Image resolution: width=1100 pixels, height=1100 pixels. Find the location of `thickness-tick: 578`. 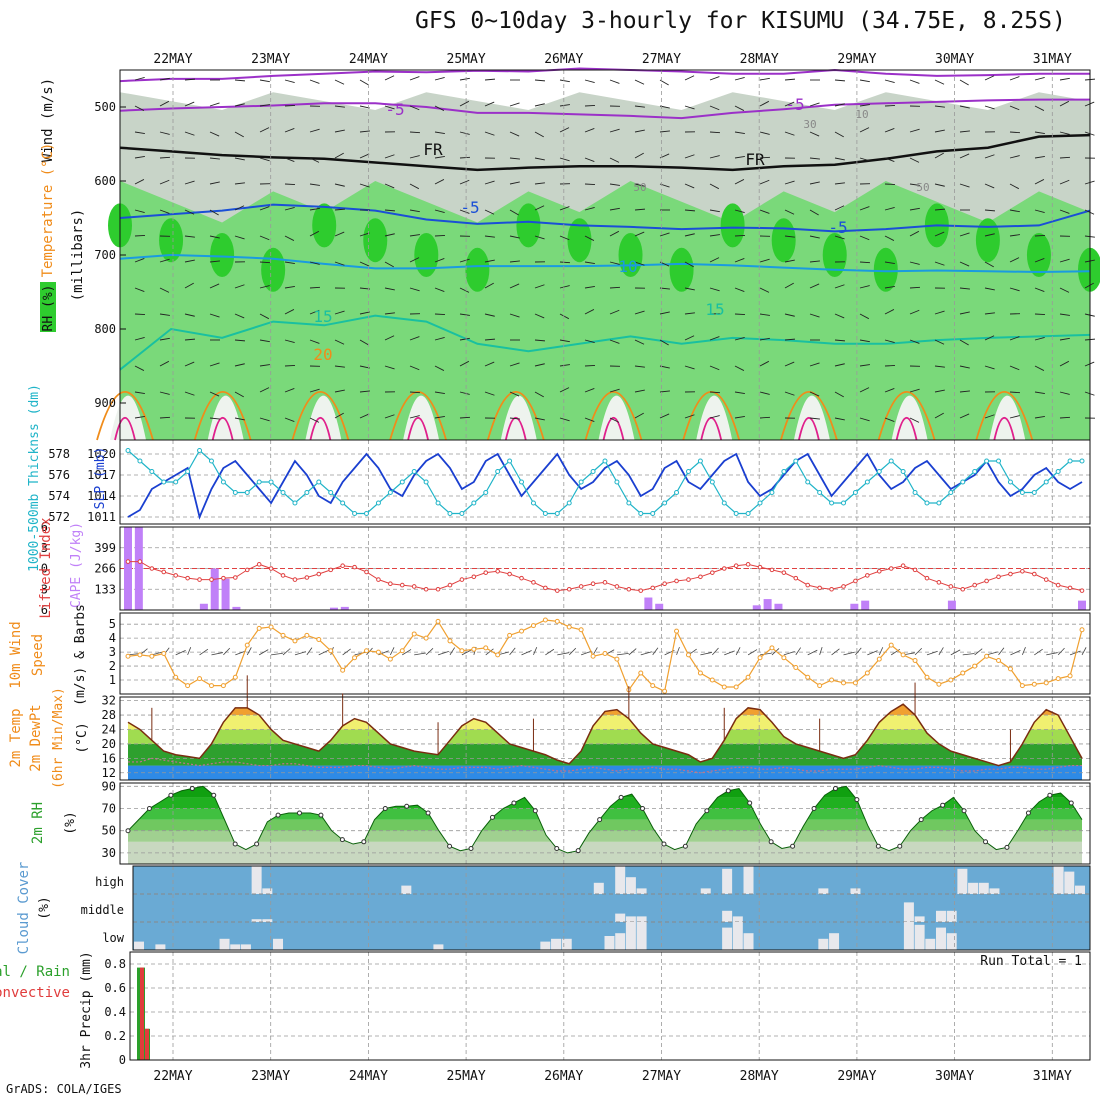

thickness-tick: 578 is located at coordinates (59, 454).